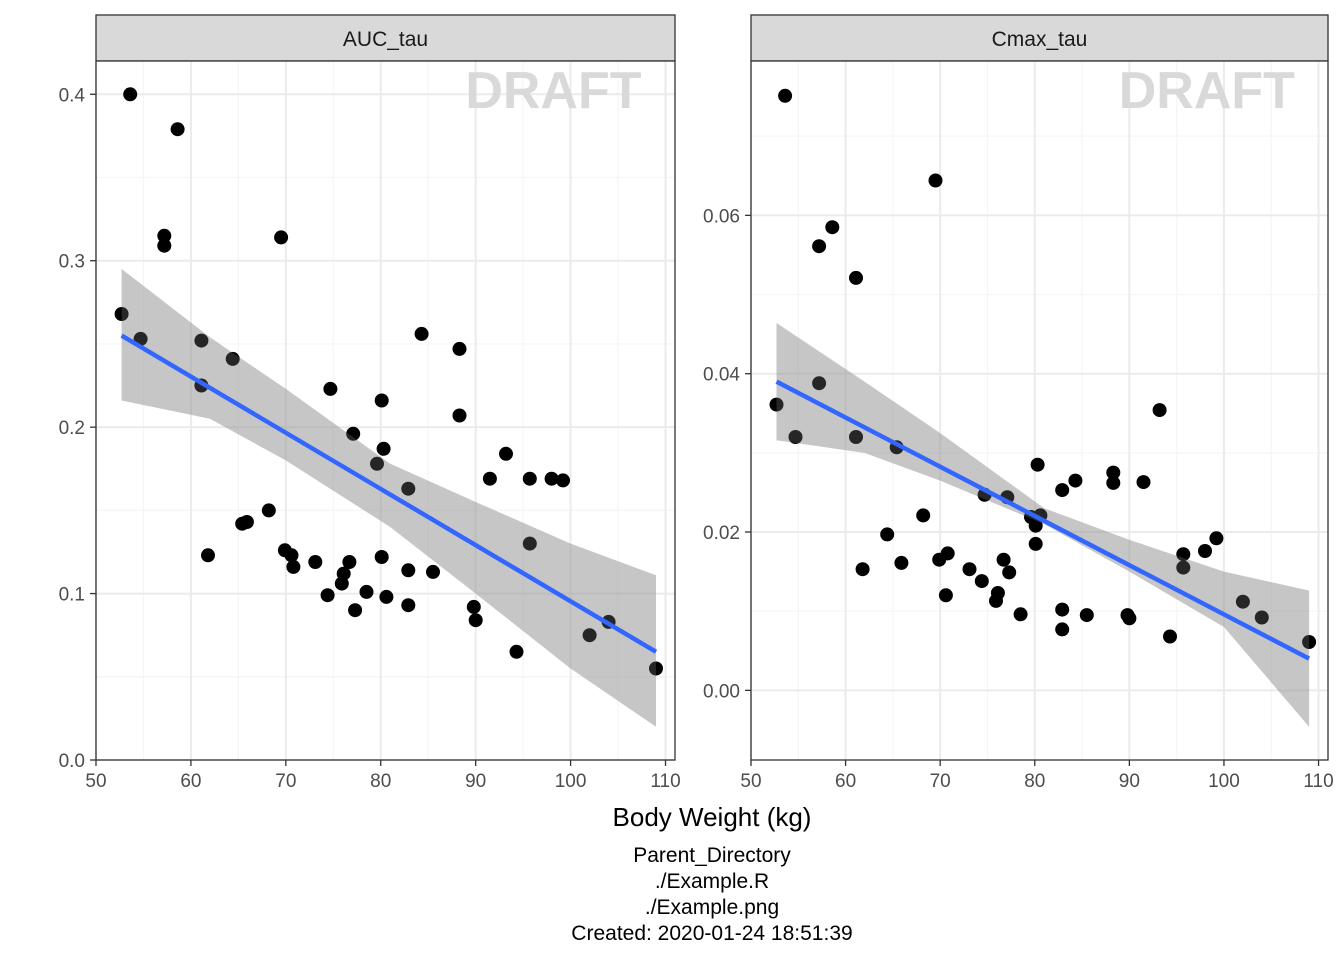  Describe the element at coordinates (712, 817) in the screenshot. I see `x-axis-title: Body Weight (kg)` at that location.